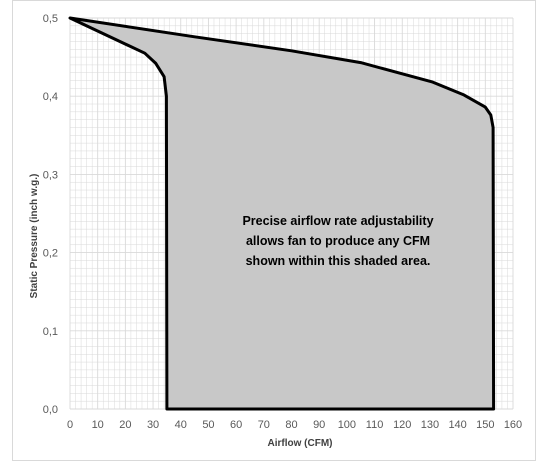 This screenshot has width=537, height=462. What do you see at coordinates (125, 425) in the screenshot?
I see `x-tick-label: 20` at bounding box center [125, 425].